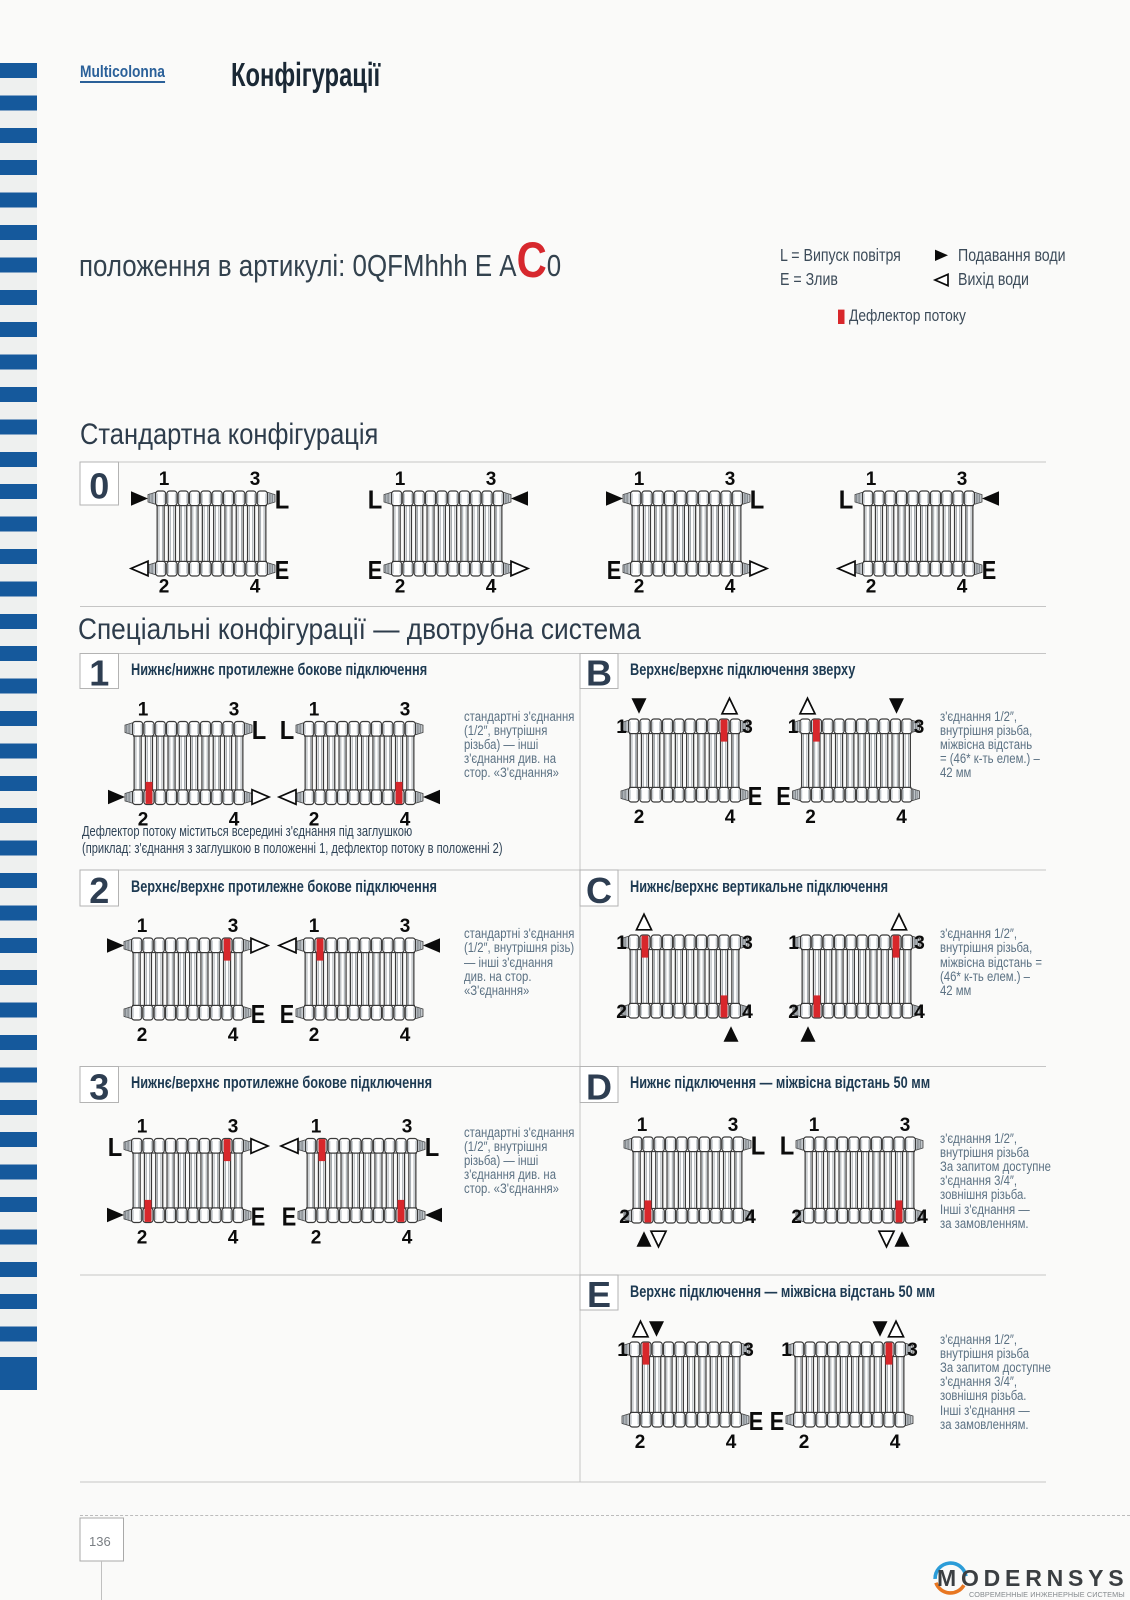 The image size is (1130, 1600). I want to click on svg-text: C, so click(599, 890).